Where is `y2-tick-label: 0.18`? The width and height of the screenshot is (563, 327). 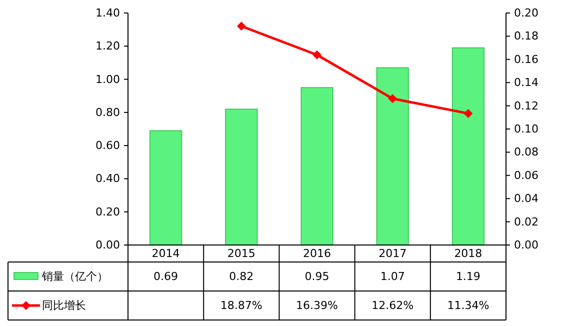
y2-tick-label: 0.18 is located at coordinates (526, 36).